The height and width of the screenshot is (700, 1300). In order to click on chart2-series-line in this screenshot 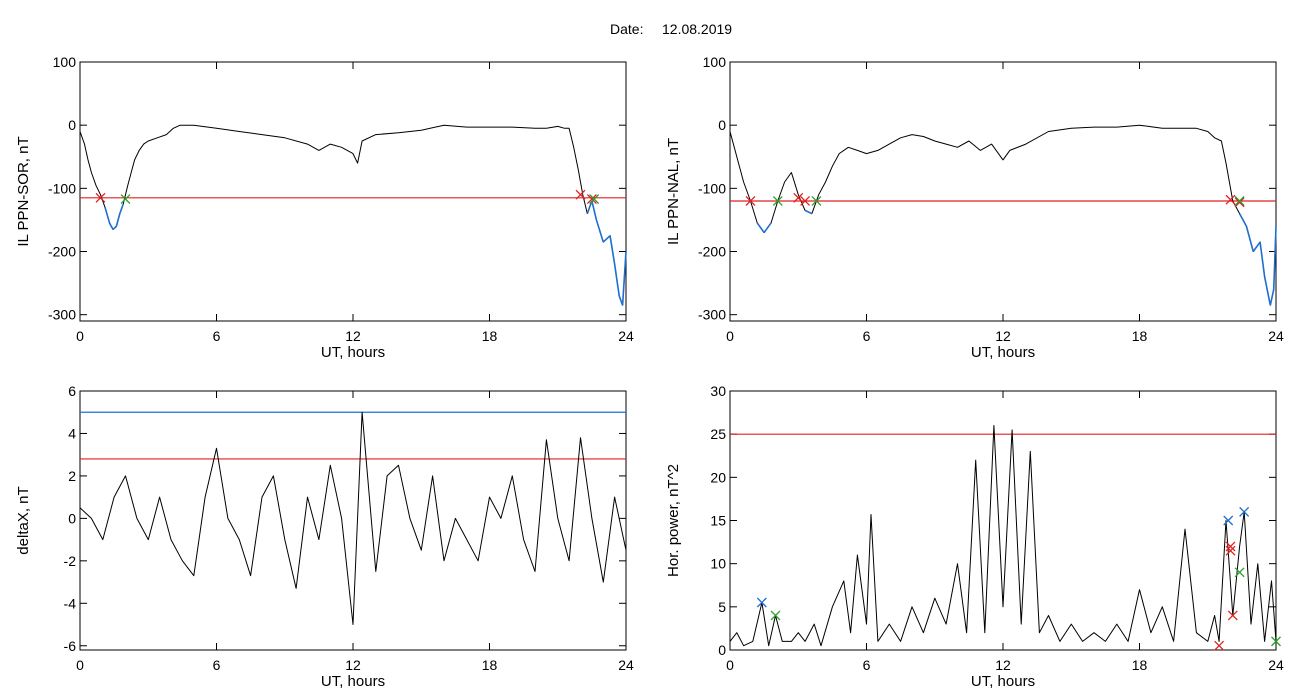, I will do `click(1003, 215)`.